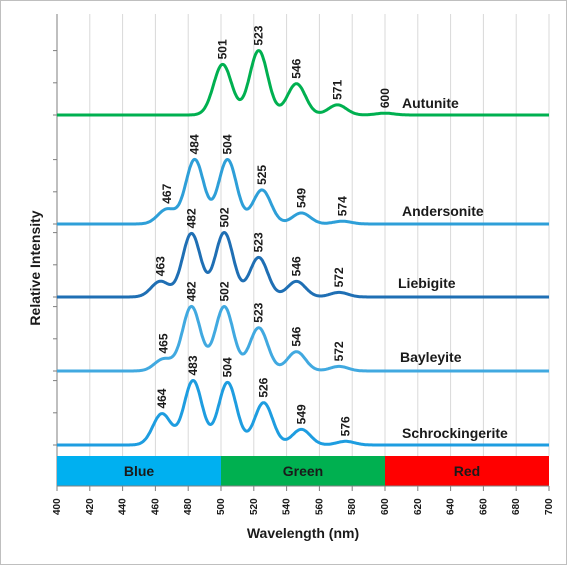 Image resolution: width=567 pixels, height=565 pixels. Describe the element at coordinates (188, 506) in the screenshot. I see `x-tick-label: 480` at that location.